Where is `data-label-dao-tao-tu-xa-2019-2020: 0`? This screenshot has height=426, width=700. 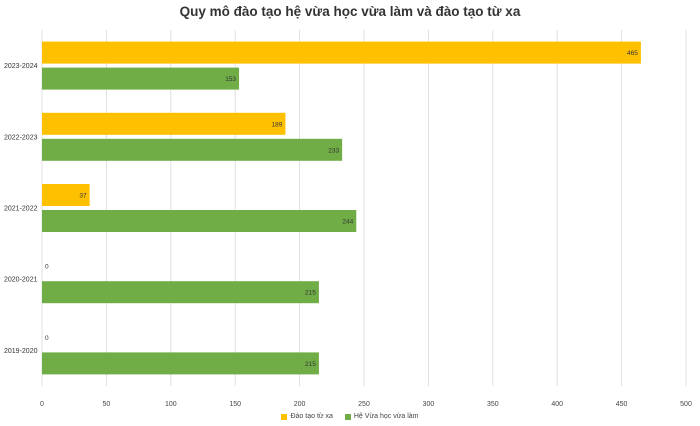
data-label-dao-tao-tu-xa-2019-2020: 0 is located at coordinates (47, 338).